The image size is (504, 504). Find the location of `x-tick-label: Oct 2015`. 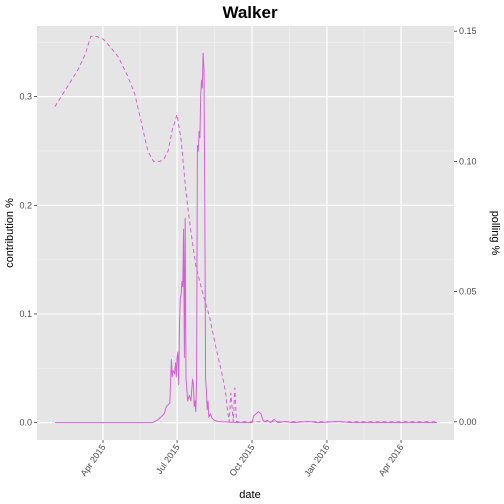

x-tick-label: Oct 2015 is located at coordinates (242, 460).